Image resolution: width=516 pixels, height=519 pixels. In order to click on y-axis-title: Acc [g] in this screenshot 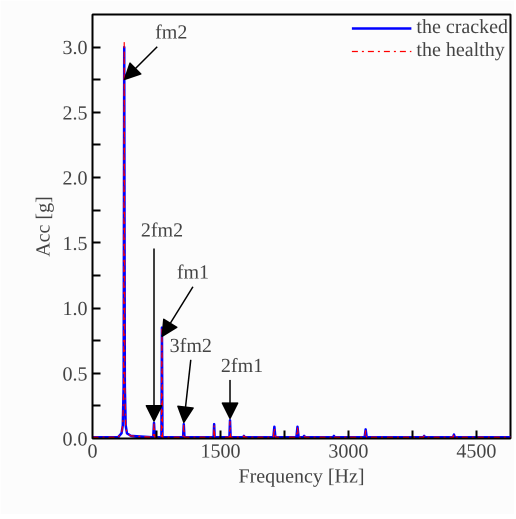, I will do `click(43, 226)`.